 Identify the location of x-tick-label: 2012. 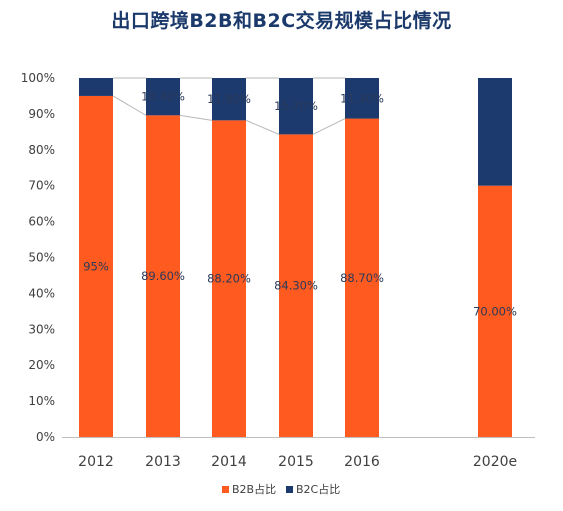
(96, 462).